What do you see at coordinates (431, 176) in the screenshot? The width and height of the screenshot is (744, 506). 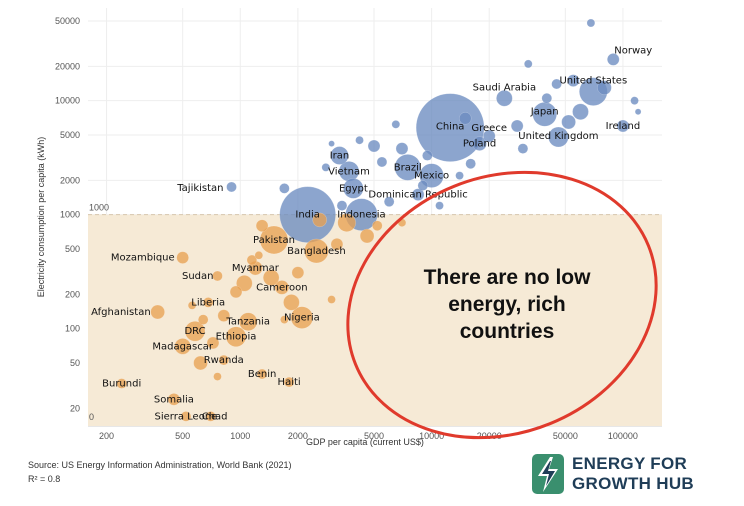 I see `label-mexico: Mexico` at bounding box center [431, 176].